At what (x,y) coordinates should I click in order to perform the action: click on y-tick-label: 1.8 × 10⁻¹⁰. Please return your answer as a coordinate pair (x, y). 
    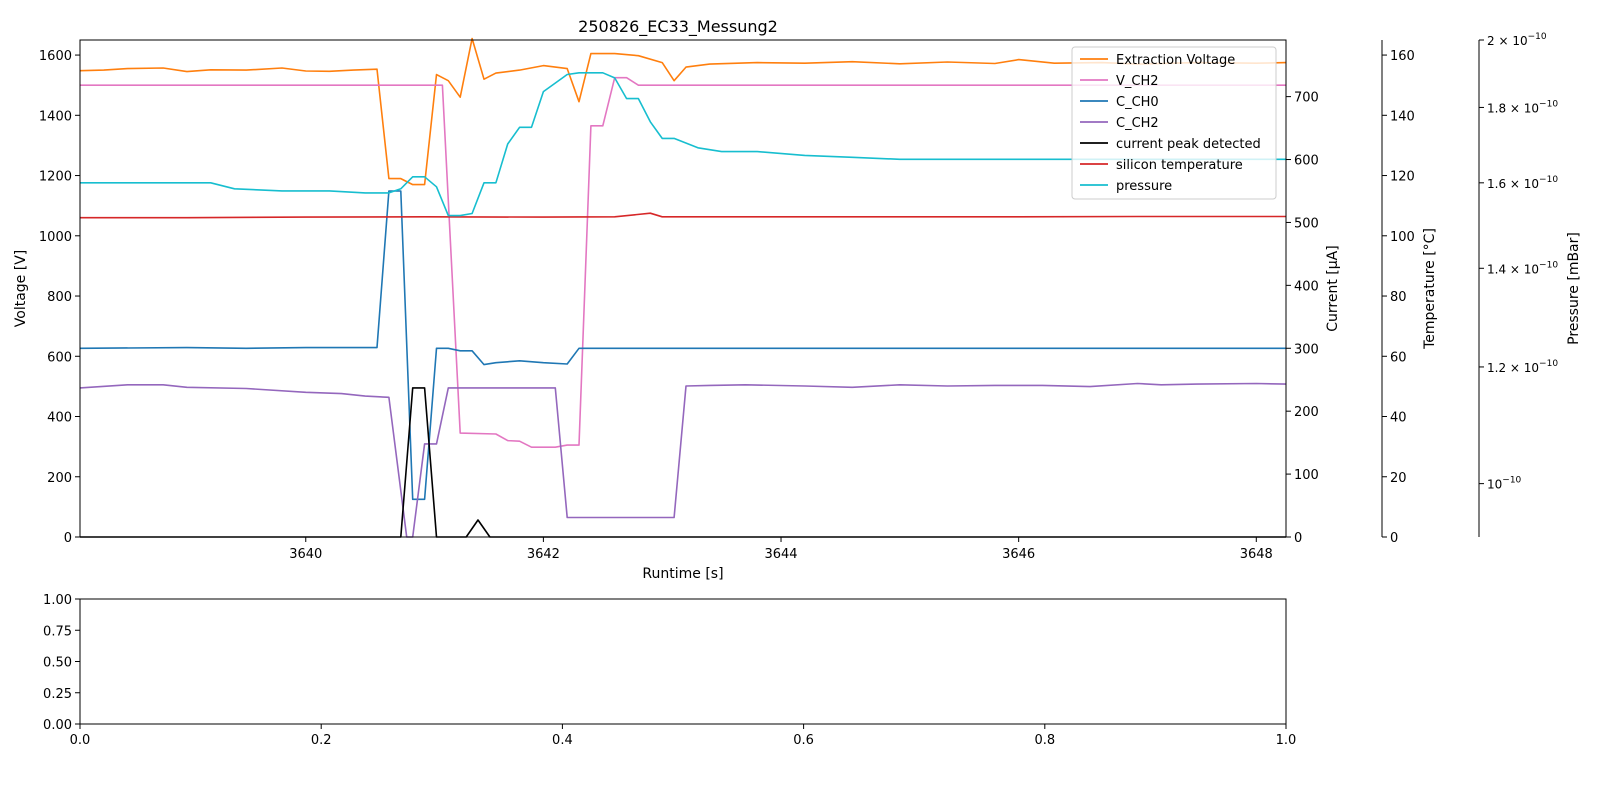
    Looking at the image, I should click on (1522, 107).